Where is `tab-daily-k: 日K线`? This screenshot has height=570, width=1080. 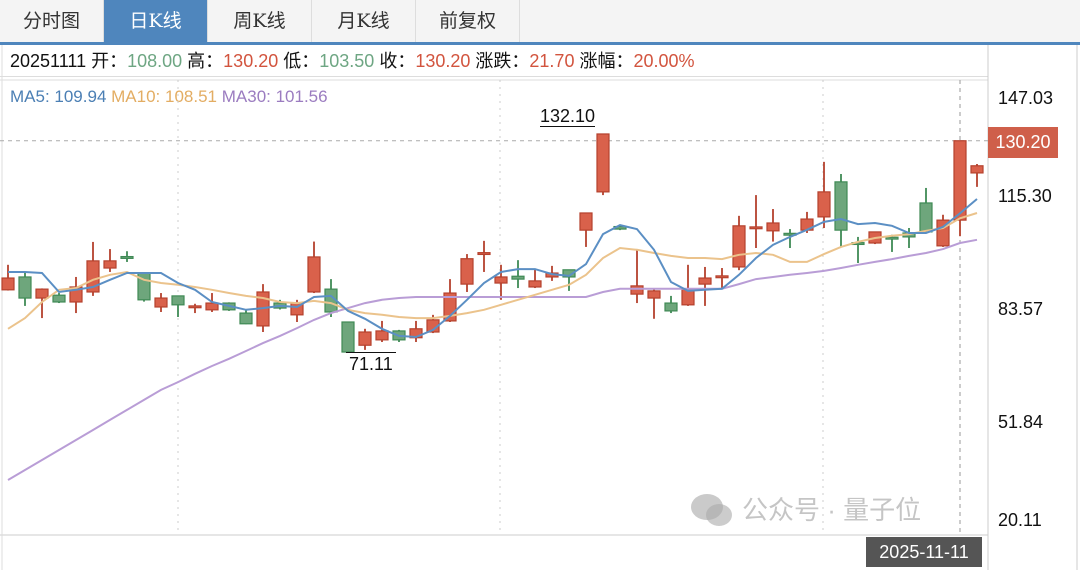 tab-daily-k: 日K线 is located at coordinates (156, 21).